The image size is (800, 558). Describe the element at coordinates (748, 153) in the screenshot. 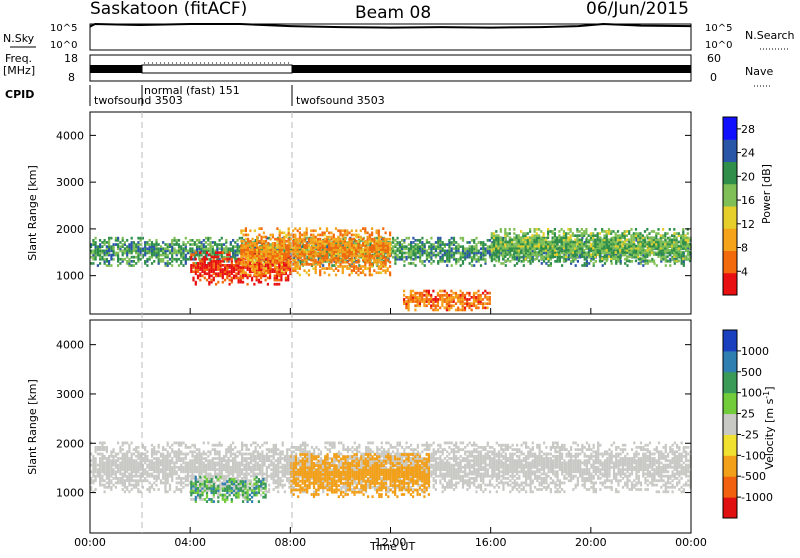

I see `colorbar-tick-label: 24` at that location.